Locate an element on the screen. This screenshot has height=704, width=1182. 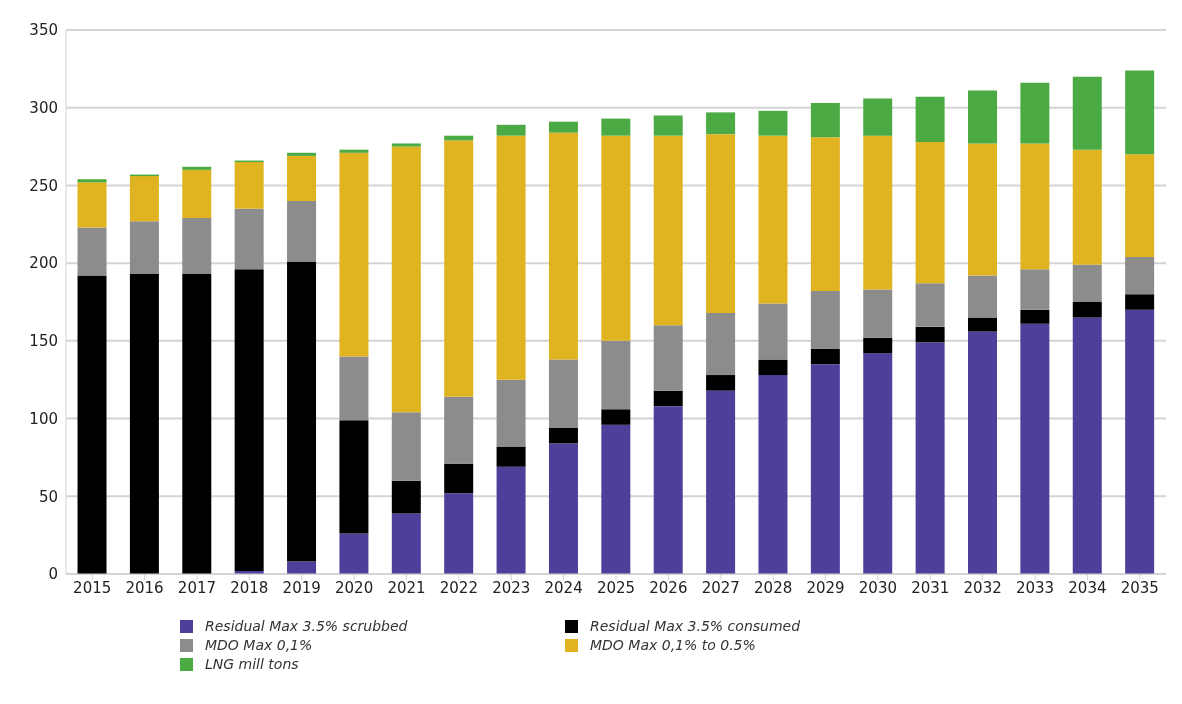
x-tick-label: 2017 is located at coordinates (197, 587).